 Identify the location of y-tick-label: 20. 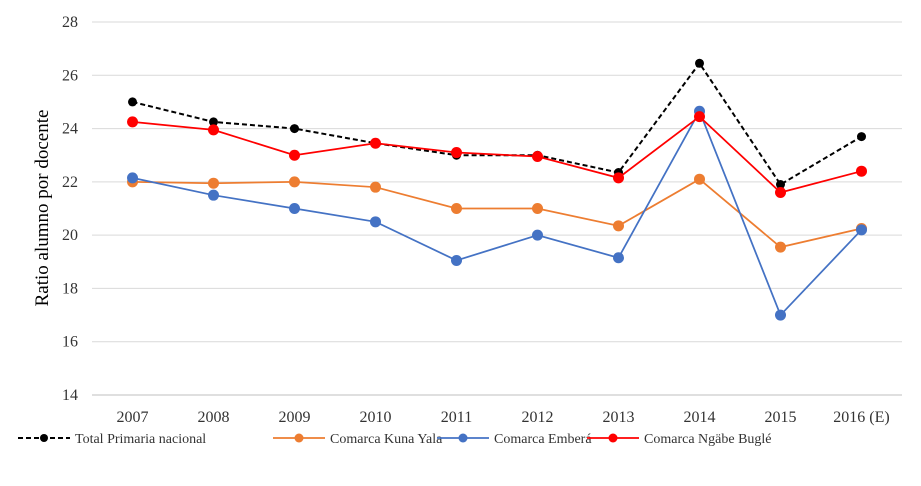
(70, 235).